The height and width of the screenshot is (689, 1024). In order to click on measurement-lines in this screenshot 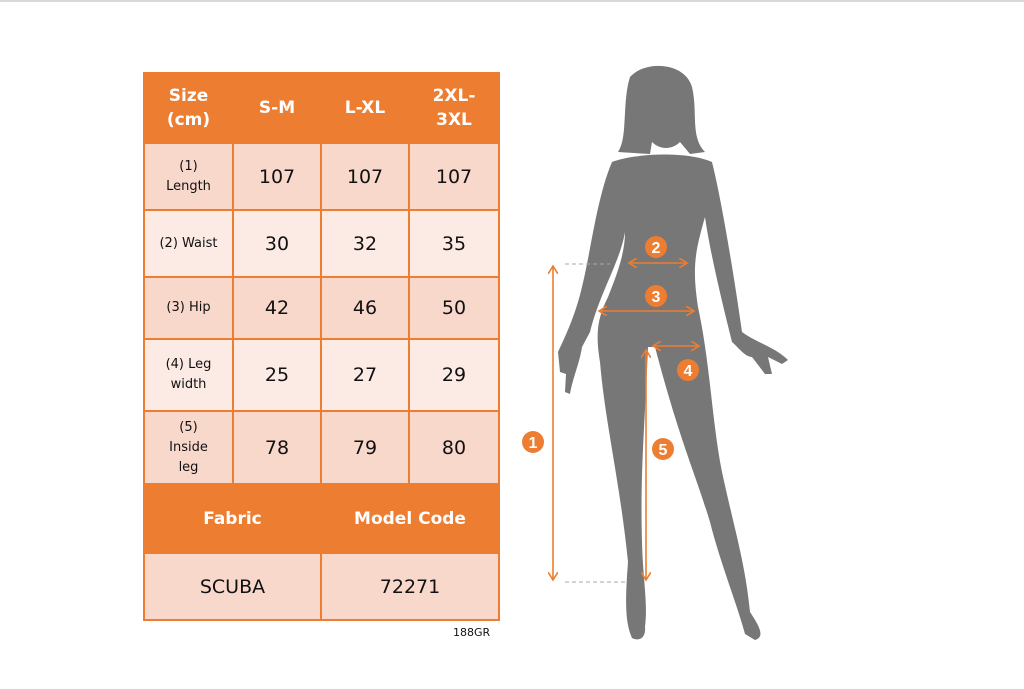, I will do `click(626, 423)`.